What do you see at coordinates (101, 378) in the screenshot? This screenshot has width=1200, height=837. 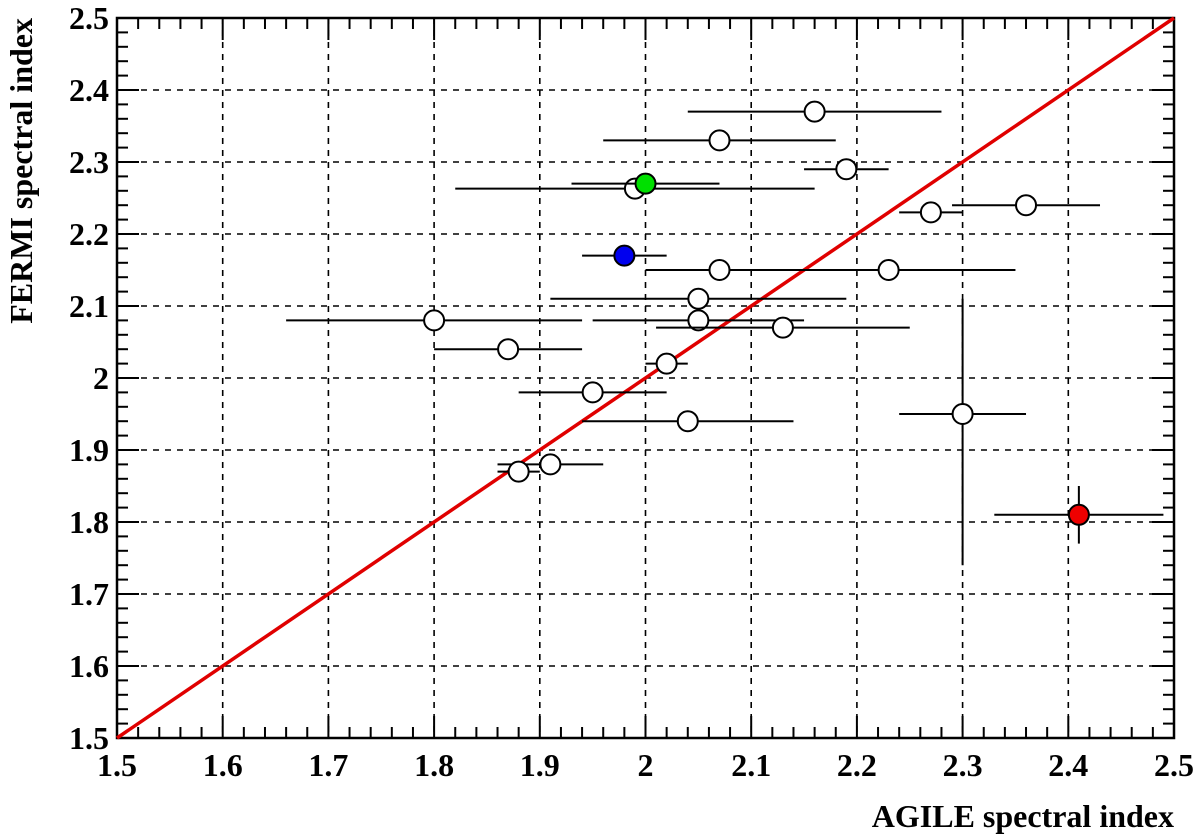 I see `y-tick-label: 2` at bounding box center [101, 378].